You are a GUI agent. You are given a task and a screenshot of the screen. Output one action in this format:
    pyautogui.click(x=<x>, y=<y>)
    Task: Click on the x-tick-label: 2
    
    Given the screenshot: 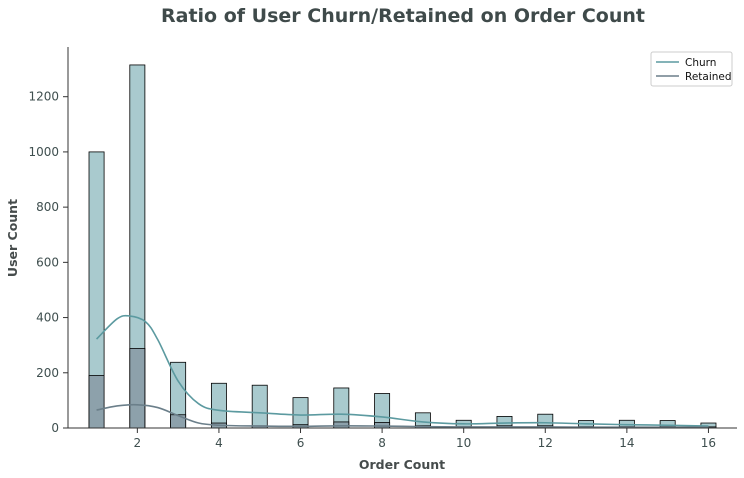 What is the action you would take?
    pyautogui.click(x=138, y=443)
    